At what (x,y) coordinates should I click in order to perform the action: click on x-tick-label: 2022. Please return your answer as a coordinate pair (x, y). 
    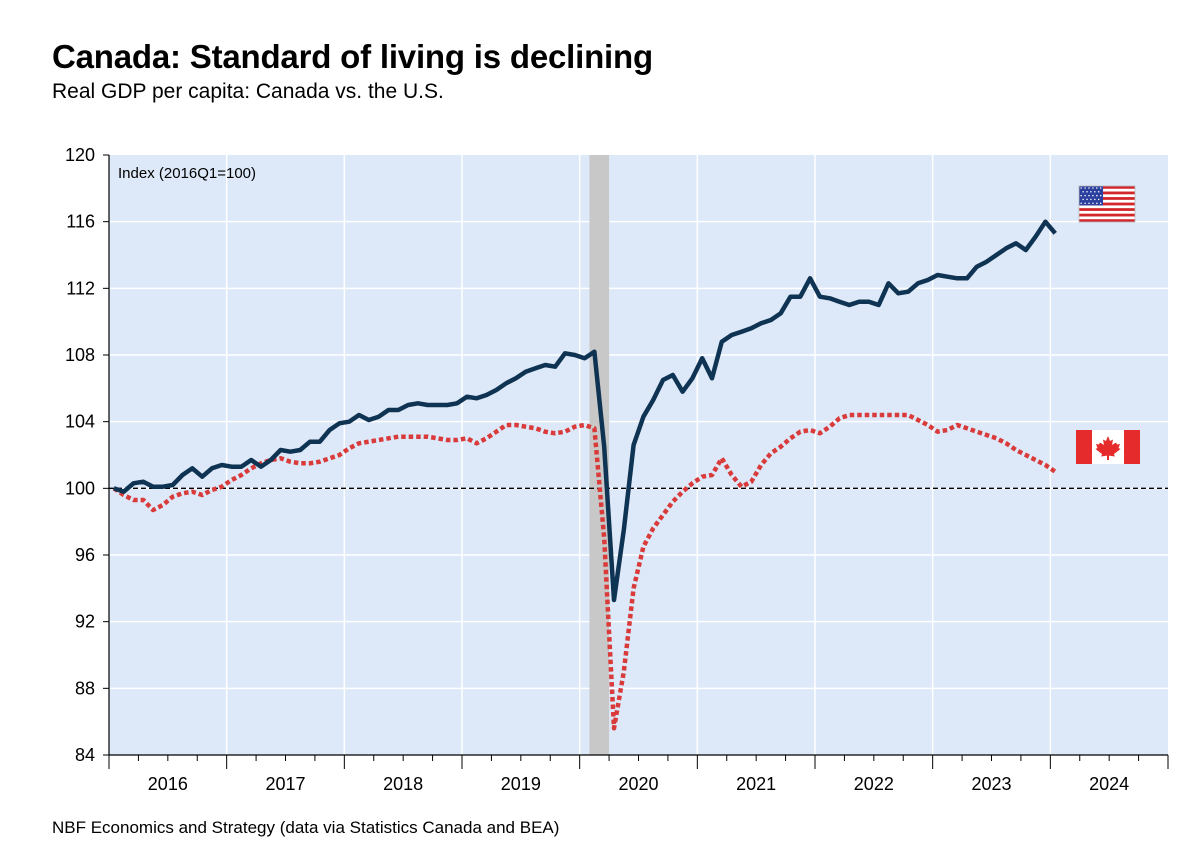
    Looking at the image, I should click on (874, 784).